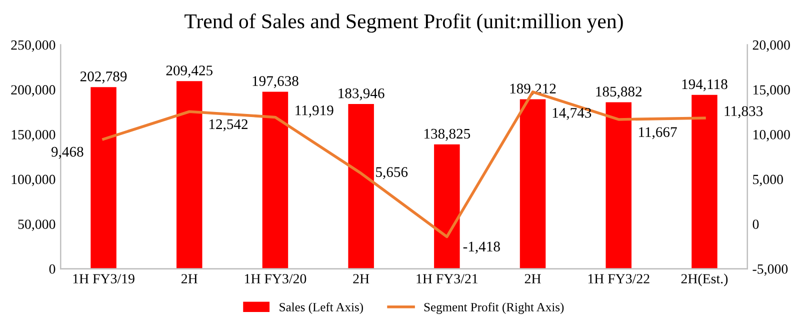 This screenshot has height=320, width=808. Describe the element at coordinates (52, 269) in the screenshot. I see `y-tick-label: 0` at that location.